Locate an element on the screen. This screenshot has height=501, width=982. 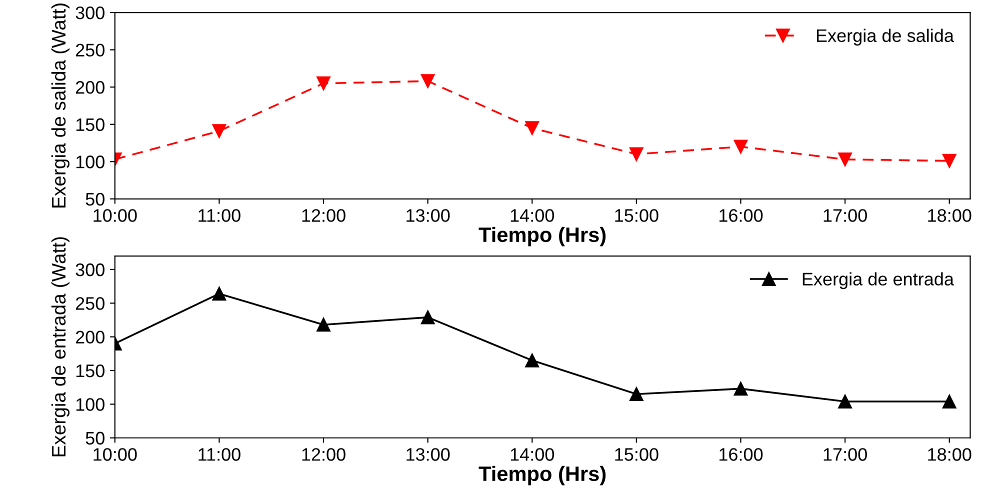
y-axis-title: Exergia de salida (Watt) is located at coordinates (60, 106).